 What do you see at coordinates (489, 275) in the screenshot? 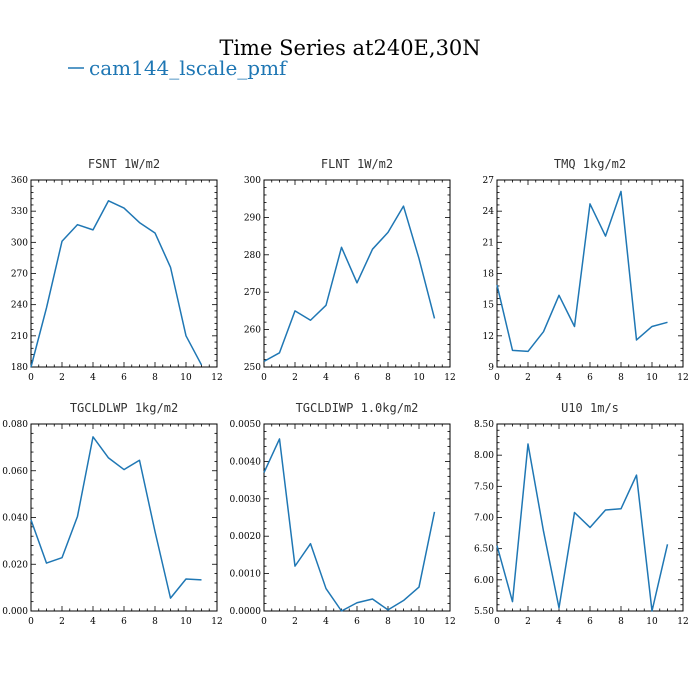
I see `y-tick-label: 18` at bounding box center [489, 275].